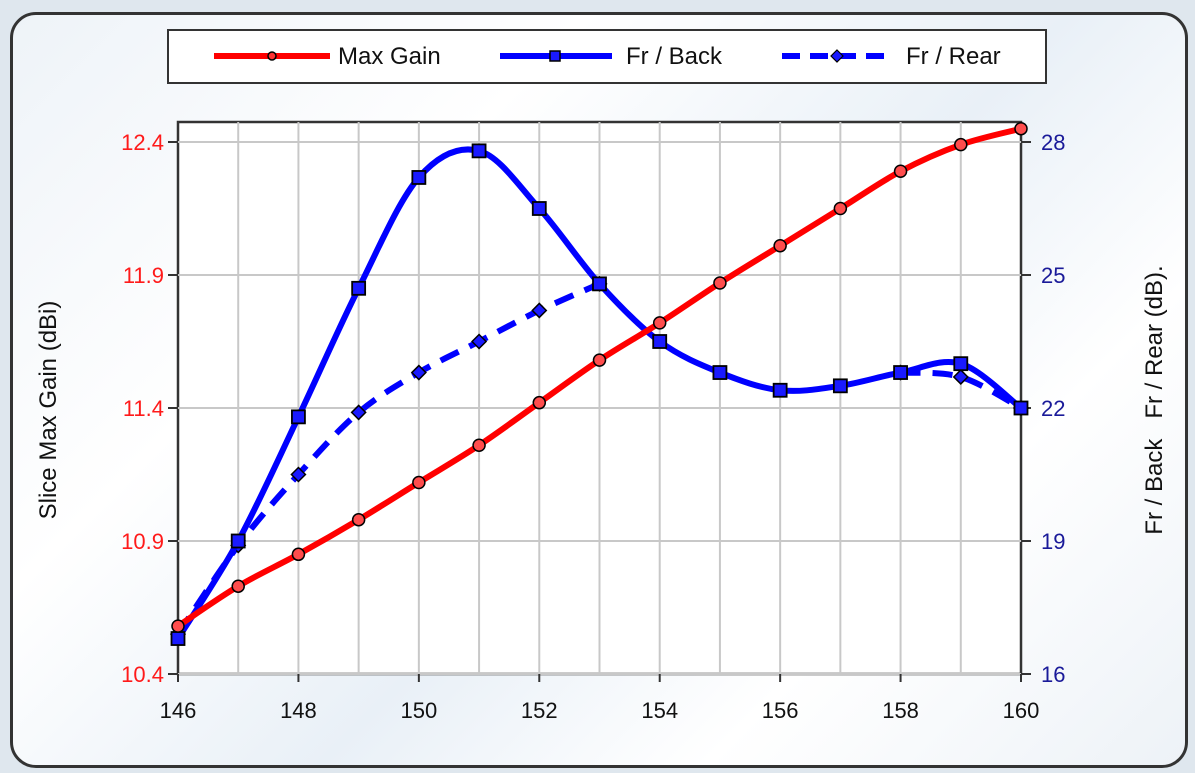 This screenshot has width=1195, height=773. Describe the element at coordinates (1053, 541) in the screenshot. I see `right-tick-label: 19` at that location.